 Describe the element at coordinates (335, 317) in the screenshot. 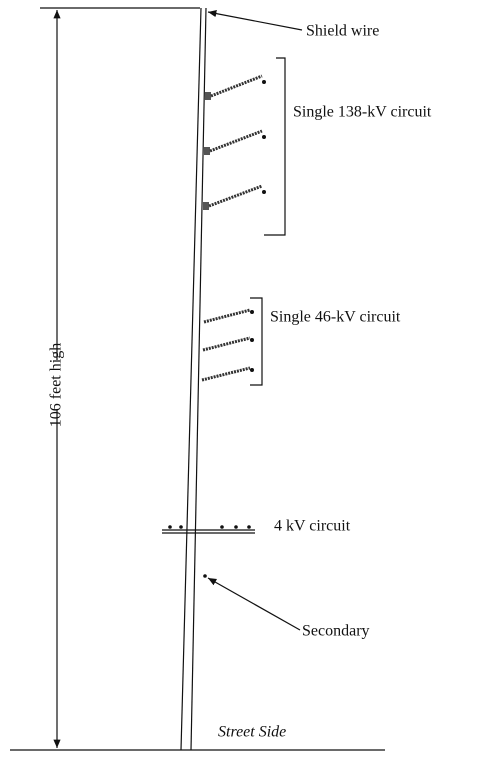

I see `circuit-46kv-label: Single 46-kV circuit` at that location.